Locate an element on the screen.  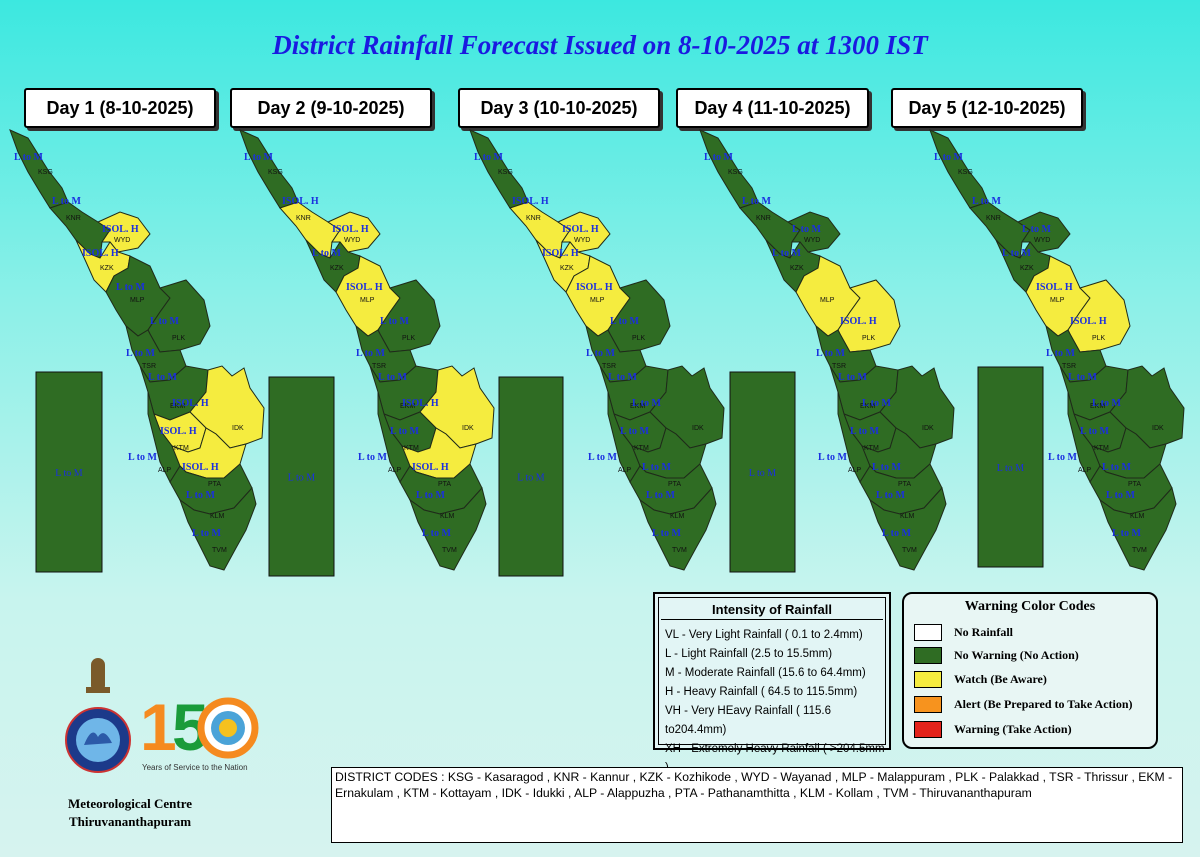
day-label: Day 2 (9-10-2025) is located at coordinates (331, 108).